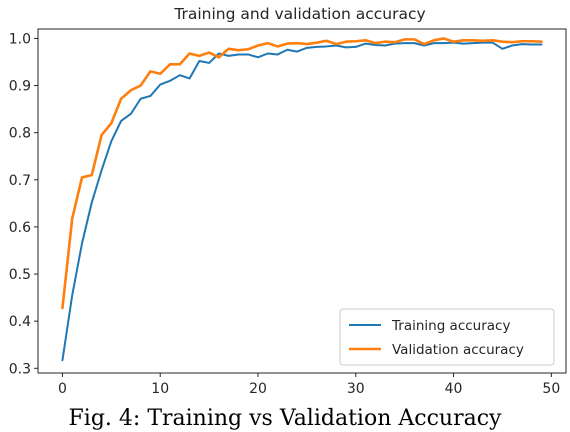 The image size is (570, 432). I want to click on x-tick-label: 50, so click(551, 389).